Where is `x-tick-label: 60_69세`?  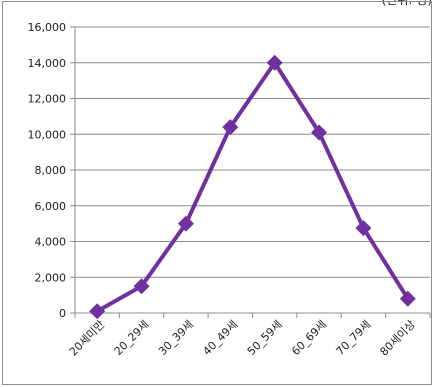 x-tick-label: 60_69세 is located at coordinates (309, 338).